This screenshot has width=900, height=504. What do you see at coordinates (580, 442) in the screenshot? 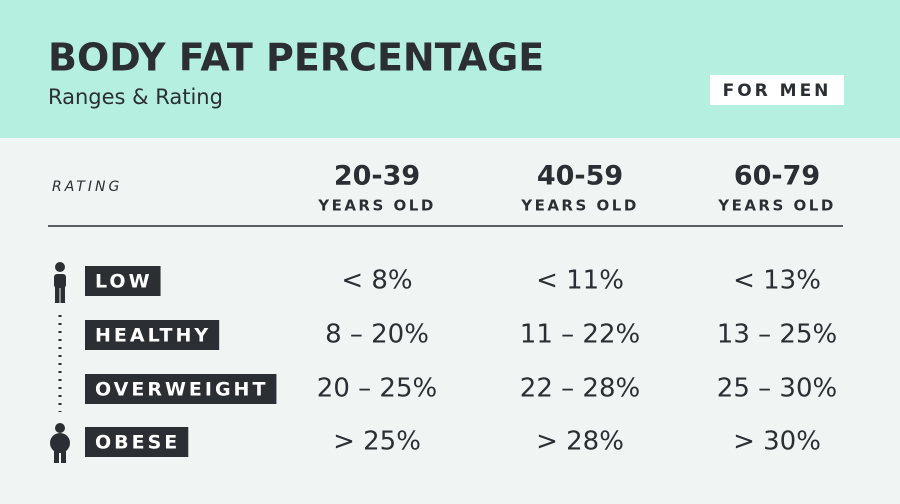
I see `range-value: > 28%` at bounding box center [580, 442].